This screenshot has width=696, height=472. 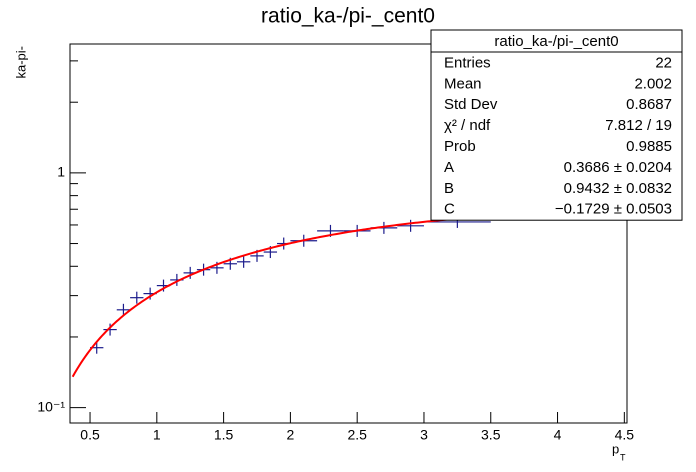 I want to click on stats-label: A, so click(x=449, y=167).